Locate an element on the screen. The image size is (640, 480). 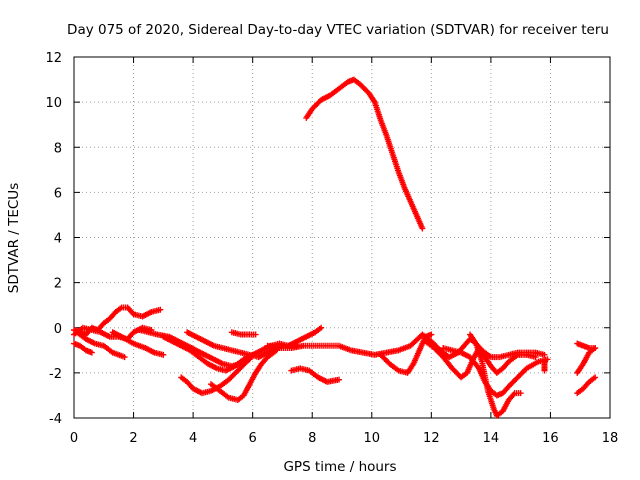
series-arc-m is located at coordinates (305, 336).